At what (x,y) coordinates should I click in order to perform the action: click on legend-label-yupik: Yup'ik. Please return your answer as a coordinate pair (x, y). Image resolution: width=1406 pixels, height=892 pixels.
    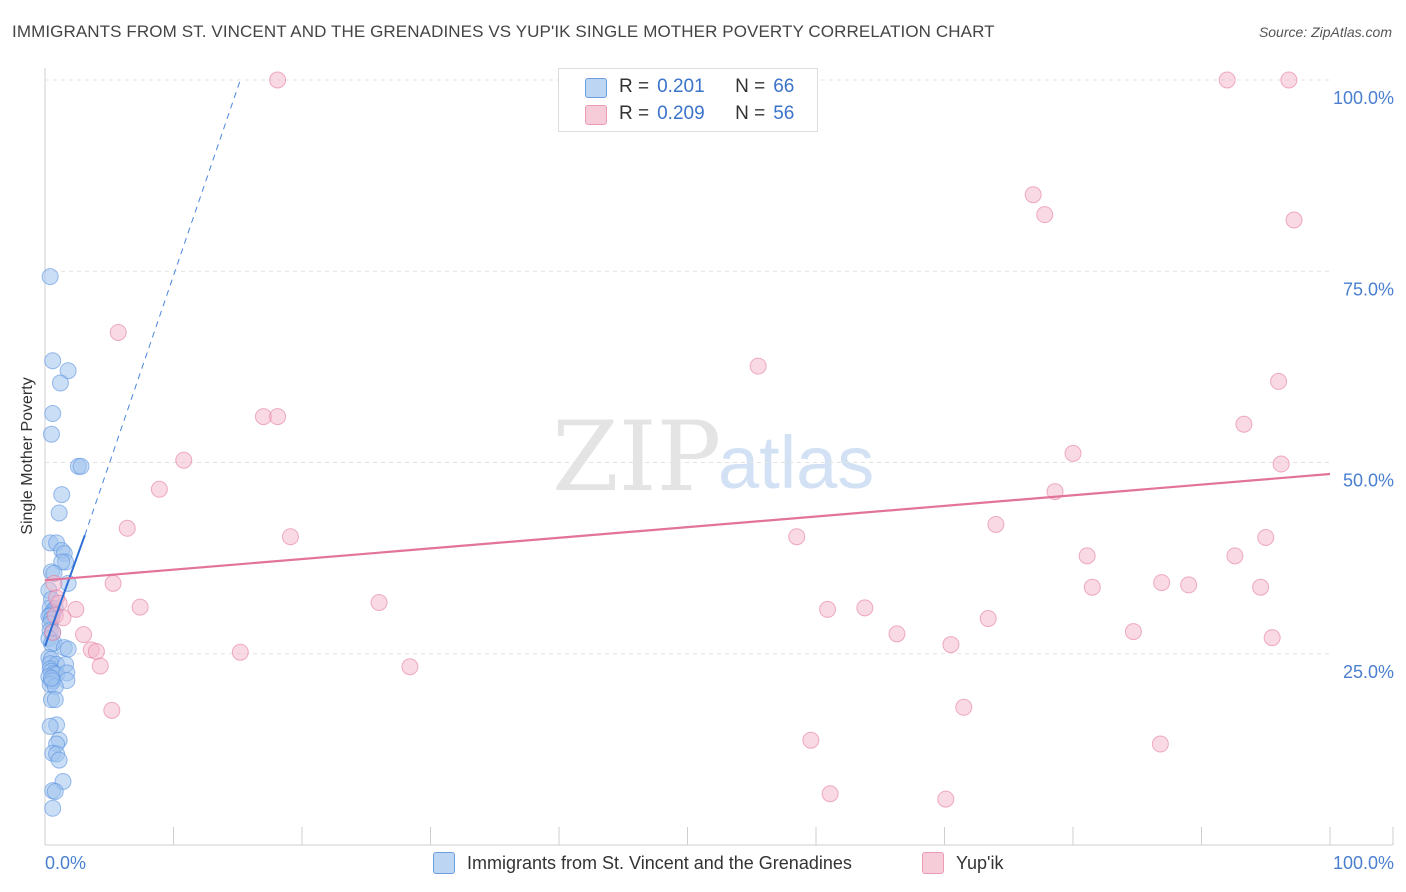
    Looking at the image, I should click on (980, 862).